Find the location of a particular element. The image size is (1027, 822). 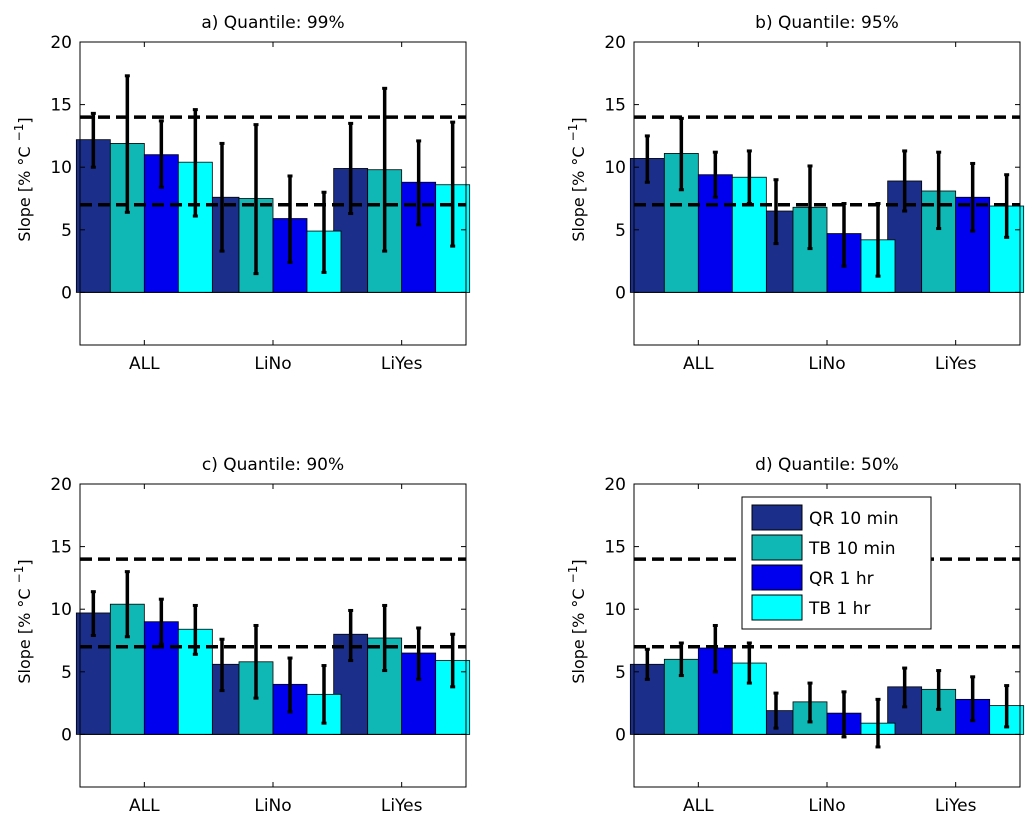

subplot-title: a) Quantile: 99% is located at coordinates (272, 23).